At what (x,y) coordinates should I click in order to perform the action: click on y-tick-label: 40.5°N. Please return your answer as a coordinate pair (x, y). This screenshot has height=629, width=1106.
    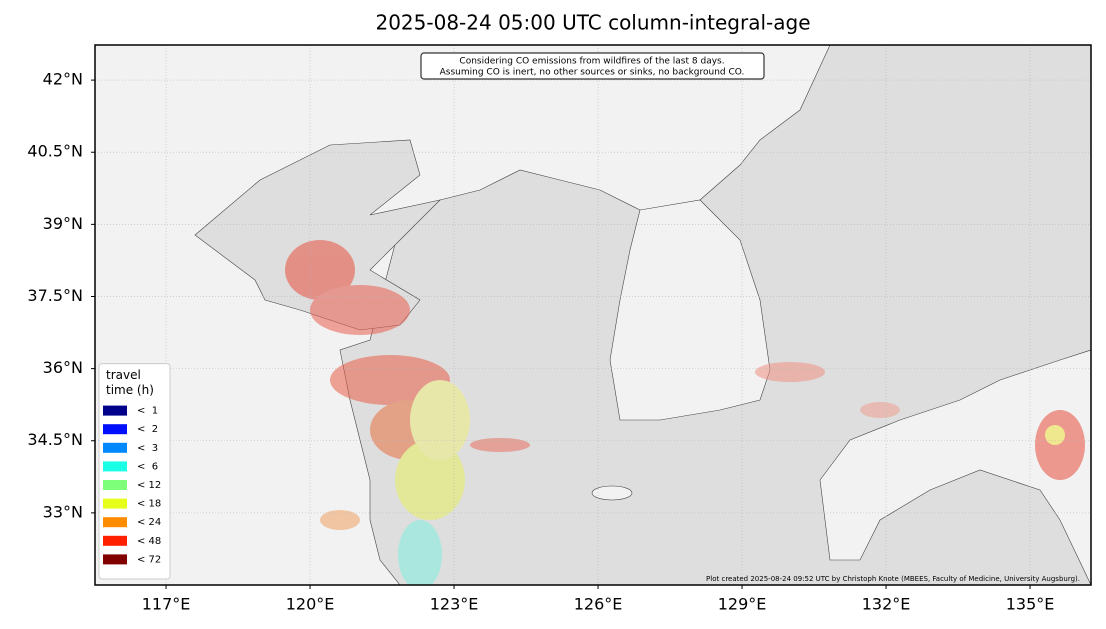
    Looking at the image, I should click on (55, 151).